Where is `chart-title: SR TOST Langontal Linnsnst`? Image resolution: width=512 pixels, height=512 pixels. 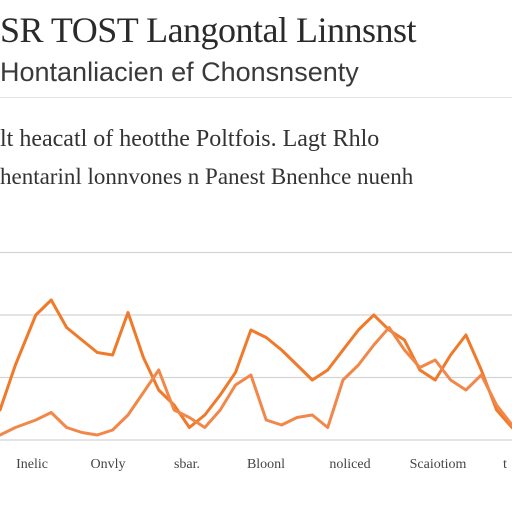
chart-title: SR TOST Langontal Linnsnst is located at coordinates (208, 30).